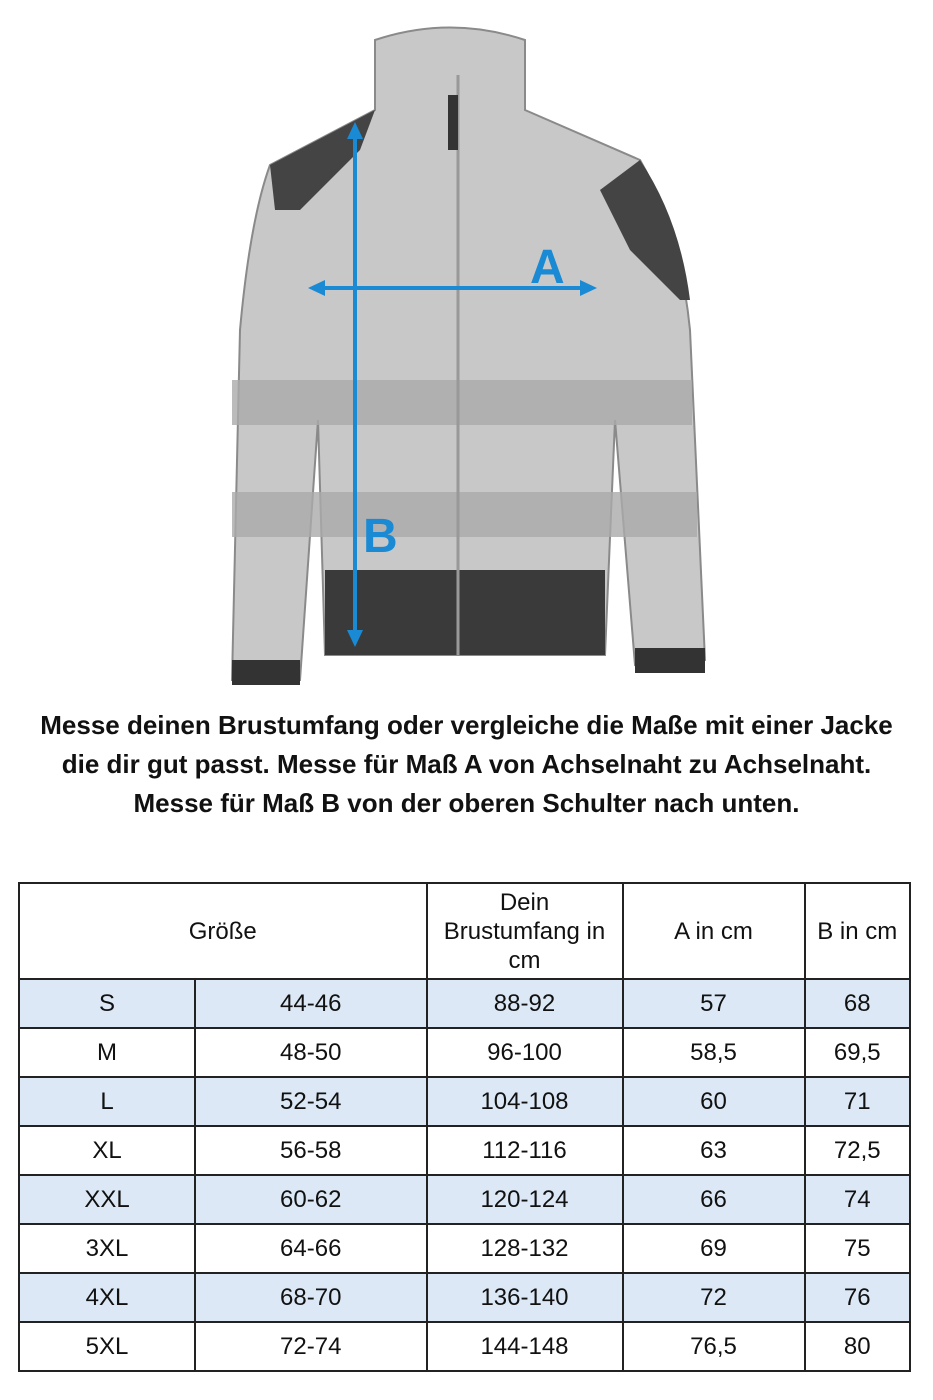 The image size is (933, 1400). Describe the element at coordinates (857, 931) in the screenshot. I see `header-b: B in cm` at that location.